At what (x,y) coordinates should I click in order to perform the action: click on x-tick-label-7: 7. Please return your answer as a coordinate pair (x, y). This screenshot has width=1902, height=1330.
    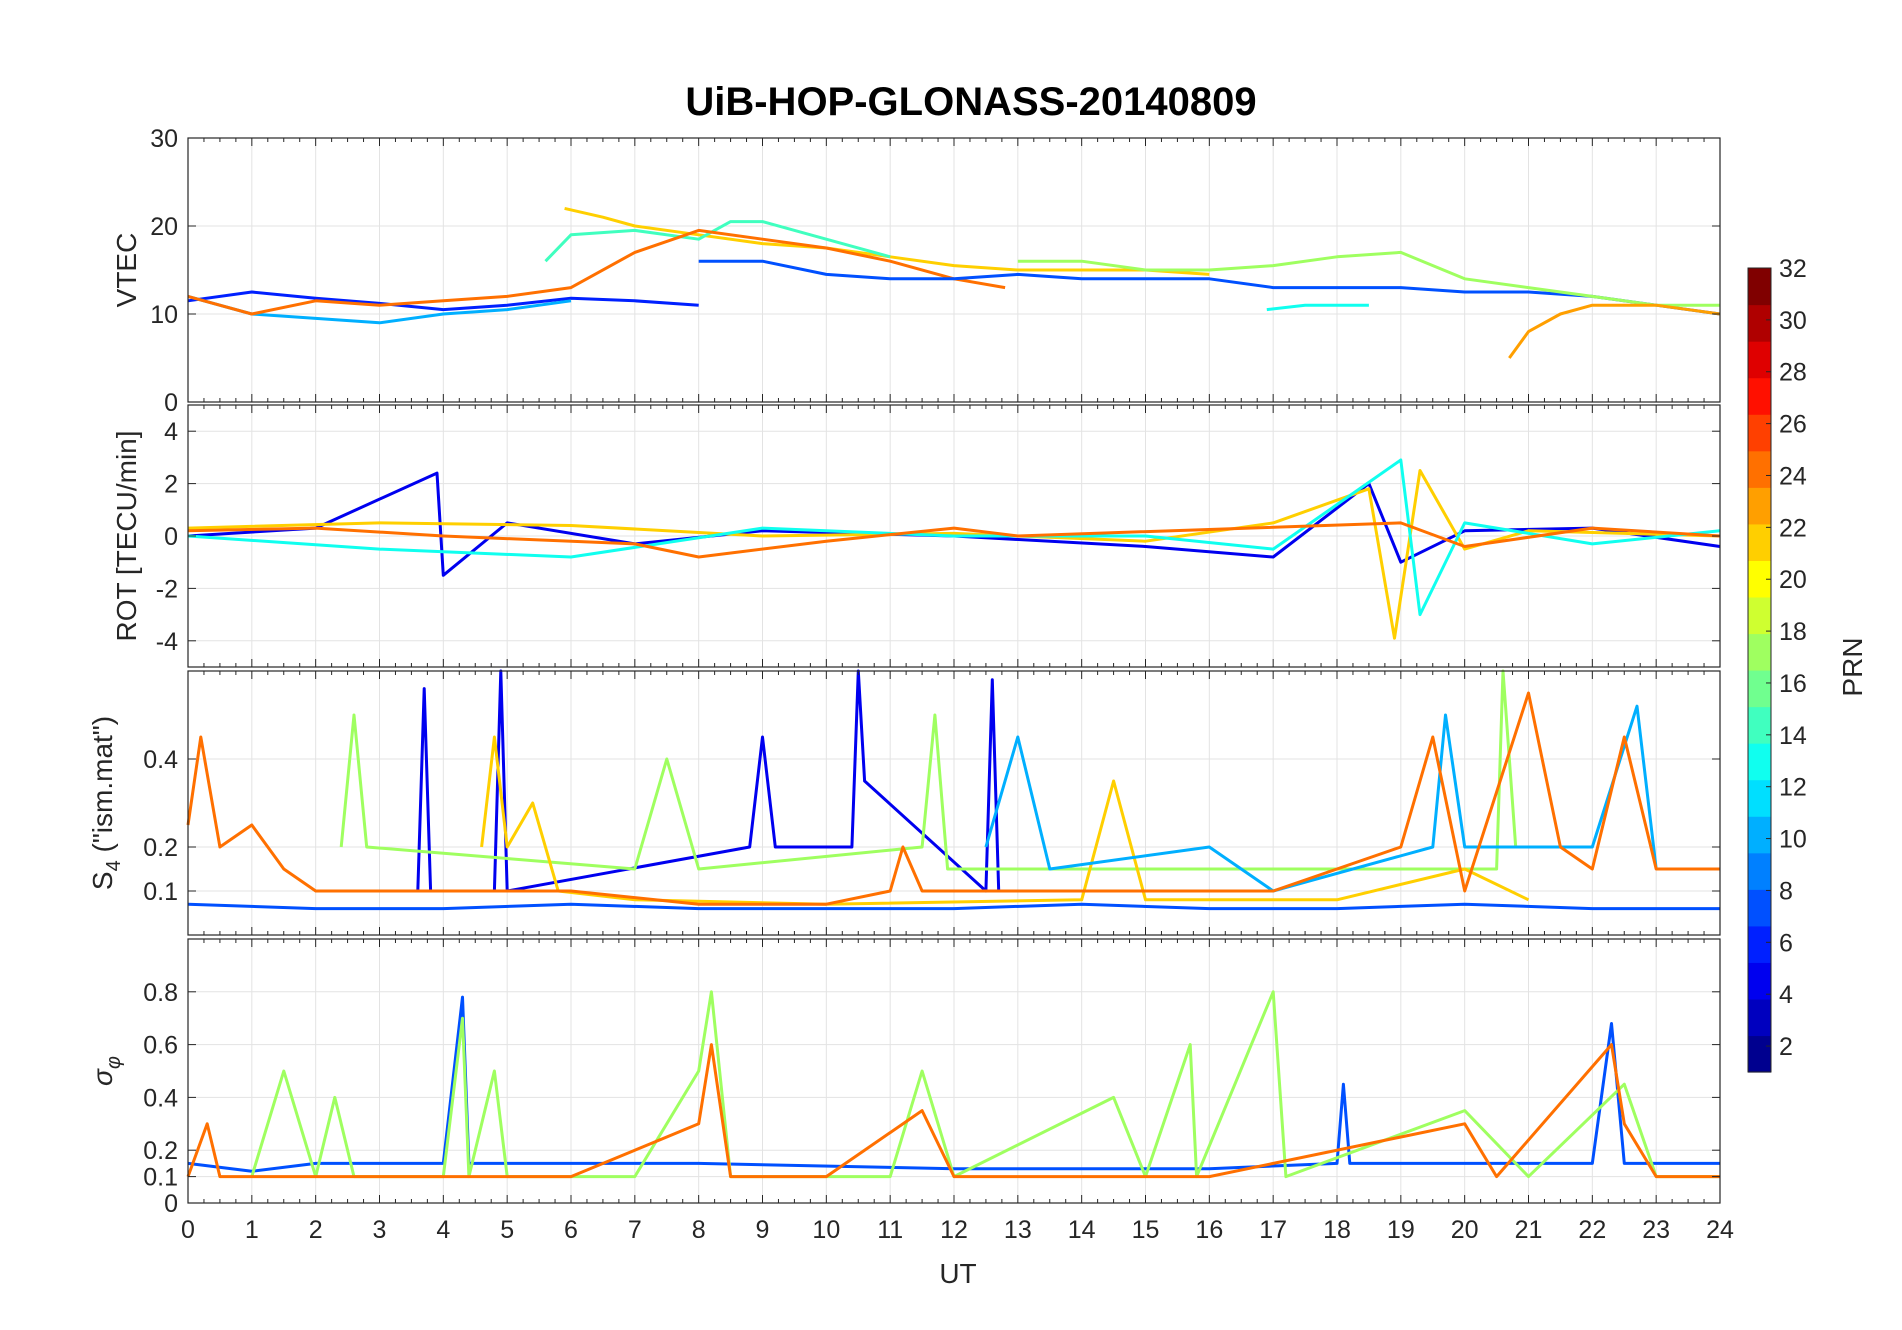
    Looking at the image, I should click on (635, 1230).